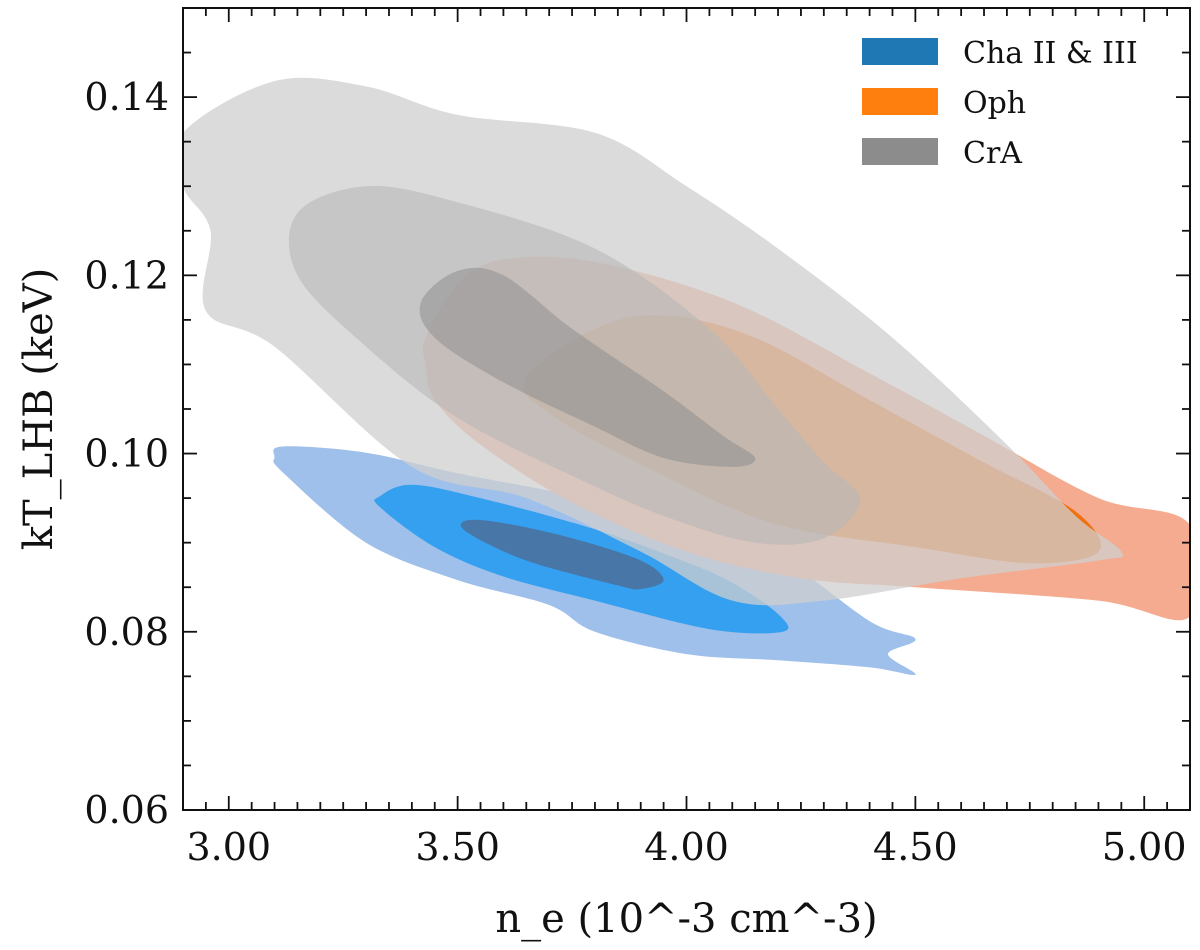 The image size is (1200, 950). Describe the element at coordinates (39, 409) in the screenshot. I see `y-axis-label: kT_LHB (keV)` at that location.